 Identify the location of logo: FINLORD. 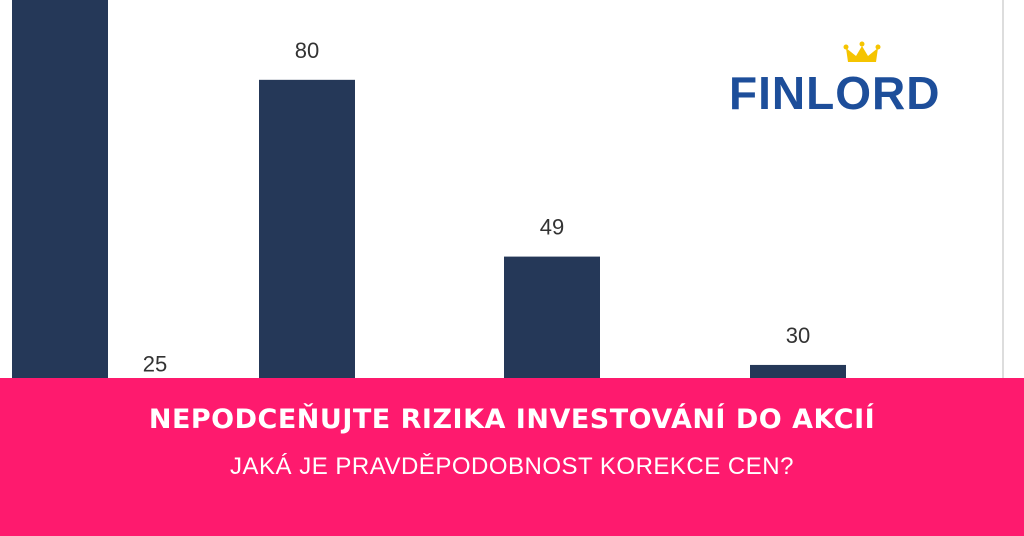
(835, 93).